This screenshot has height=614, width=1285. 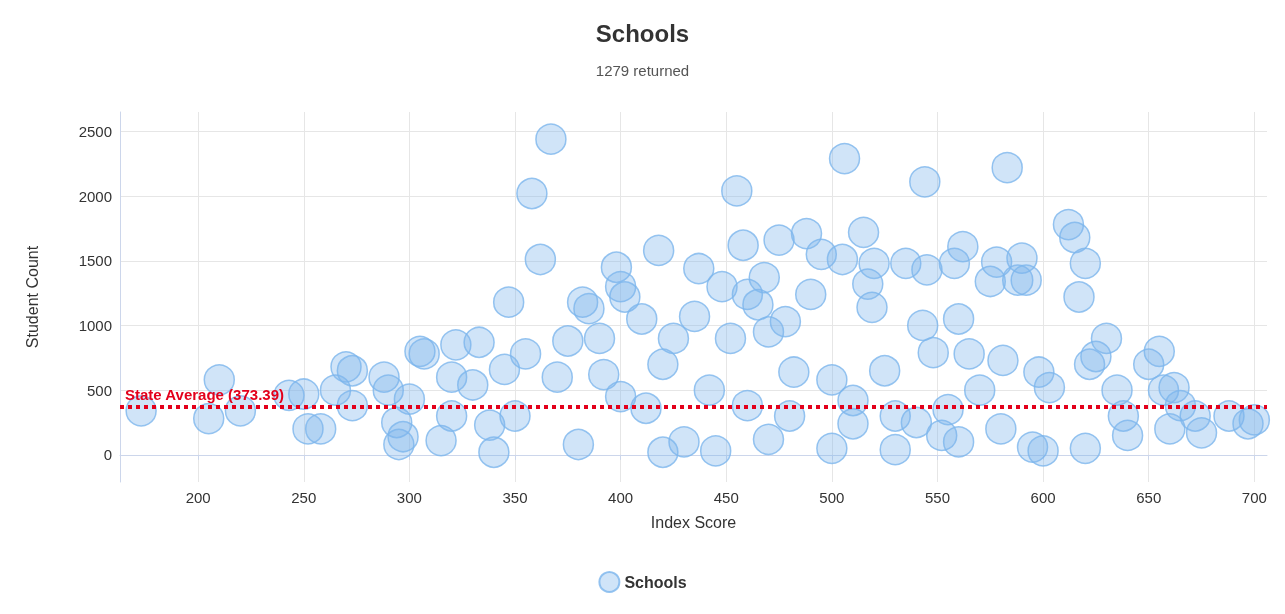 What do you see at coordinates (937, 497) in the screenshot?
I see `x-tick-label: 550` at bounding box center [937, 497].